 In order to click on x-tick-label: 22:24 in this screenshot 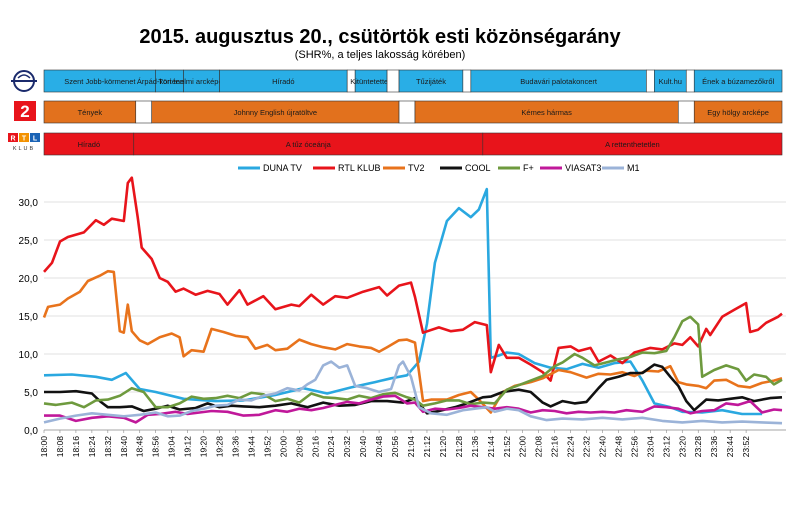, I will do `click(571, 447)`.